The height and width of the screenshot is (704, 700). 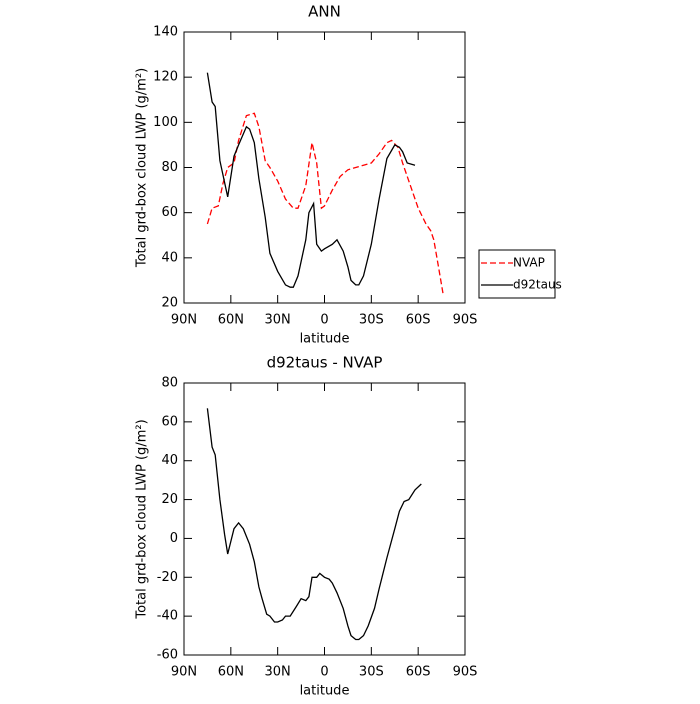 What do you see at coordinates (529, 263) in the screenshot?
I see `legend-label: NVAP` at bounding box center [529, 263].